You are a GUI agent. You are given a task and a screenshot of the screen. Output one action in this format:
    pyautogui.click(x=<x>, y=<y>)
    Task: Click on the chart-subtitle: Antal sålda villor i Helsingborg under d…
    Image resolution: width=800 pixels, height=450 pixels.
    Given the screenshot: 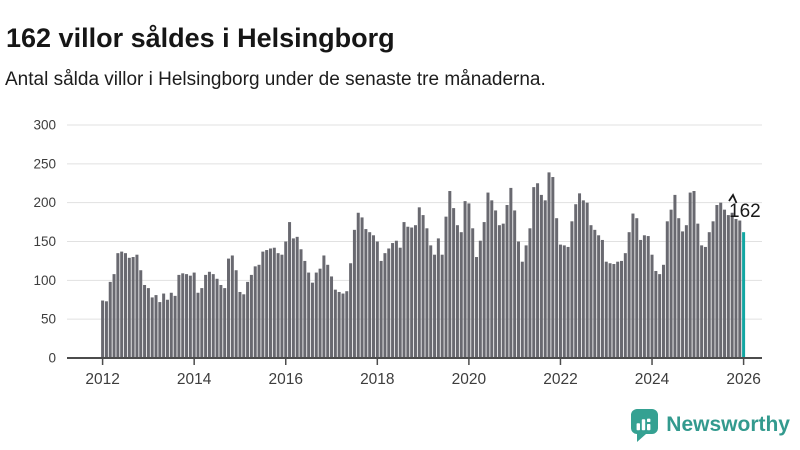 What is the action you would take?
    pyautogui.click(x=275, y=79)
    